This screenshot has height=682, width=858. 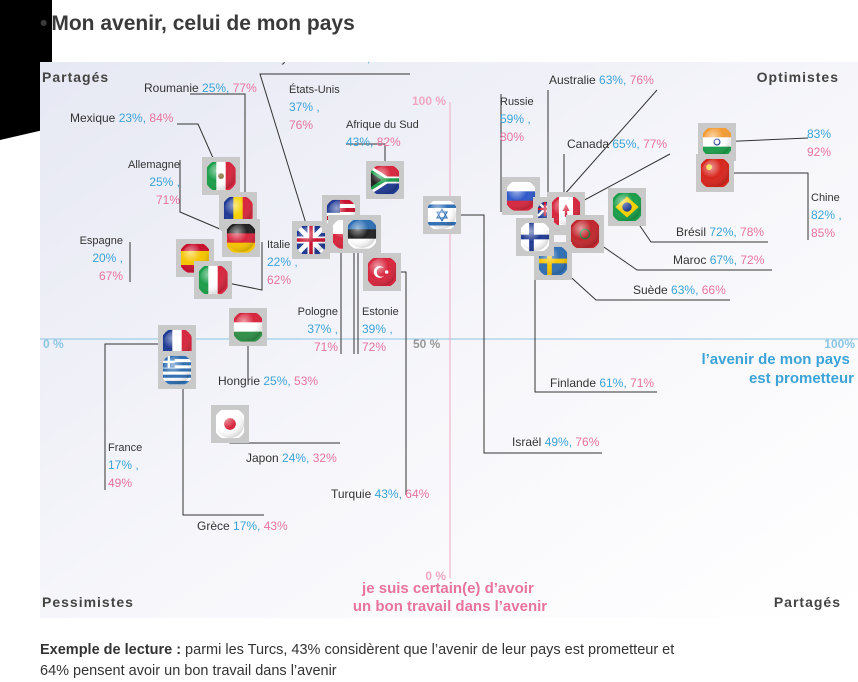 What do you see at coordinates (601, 80) in the screenshot?
I see `point-label-australie: Australie 63%, 76%` at bounding box center [601, 80].